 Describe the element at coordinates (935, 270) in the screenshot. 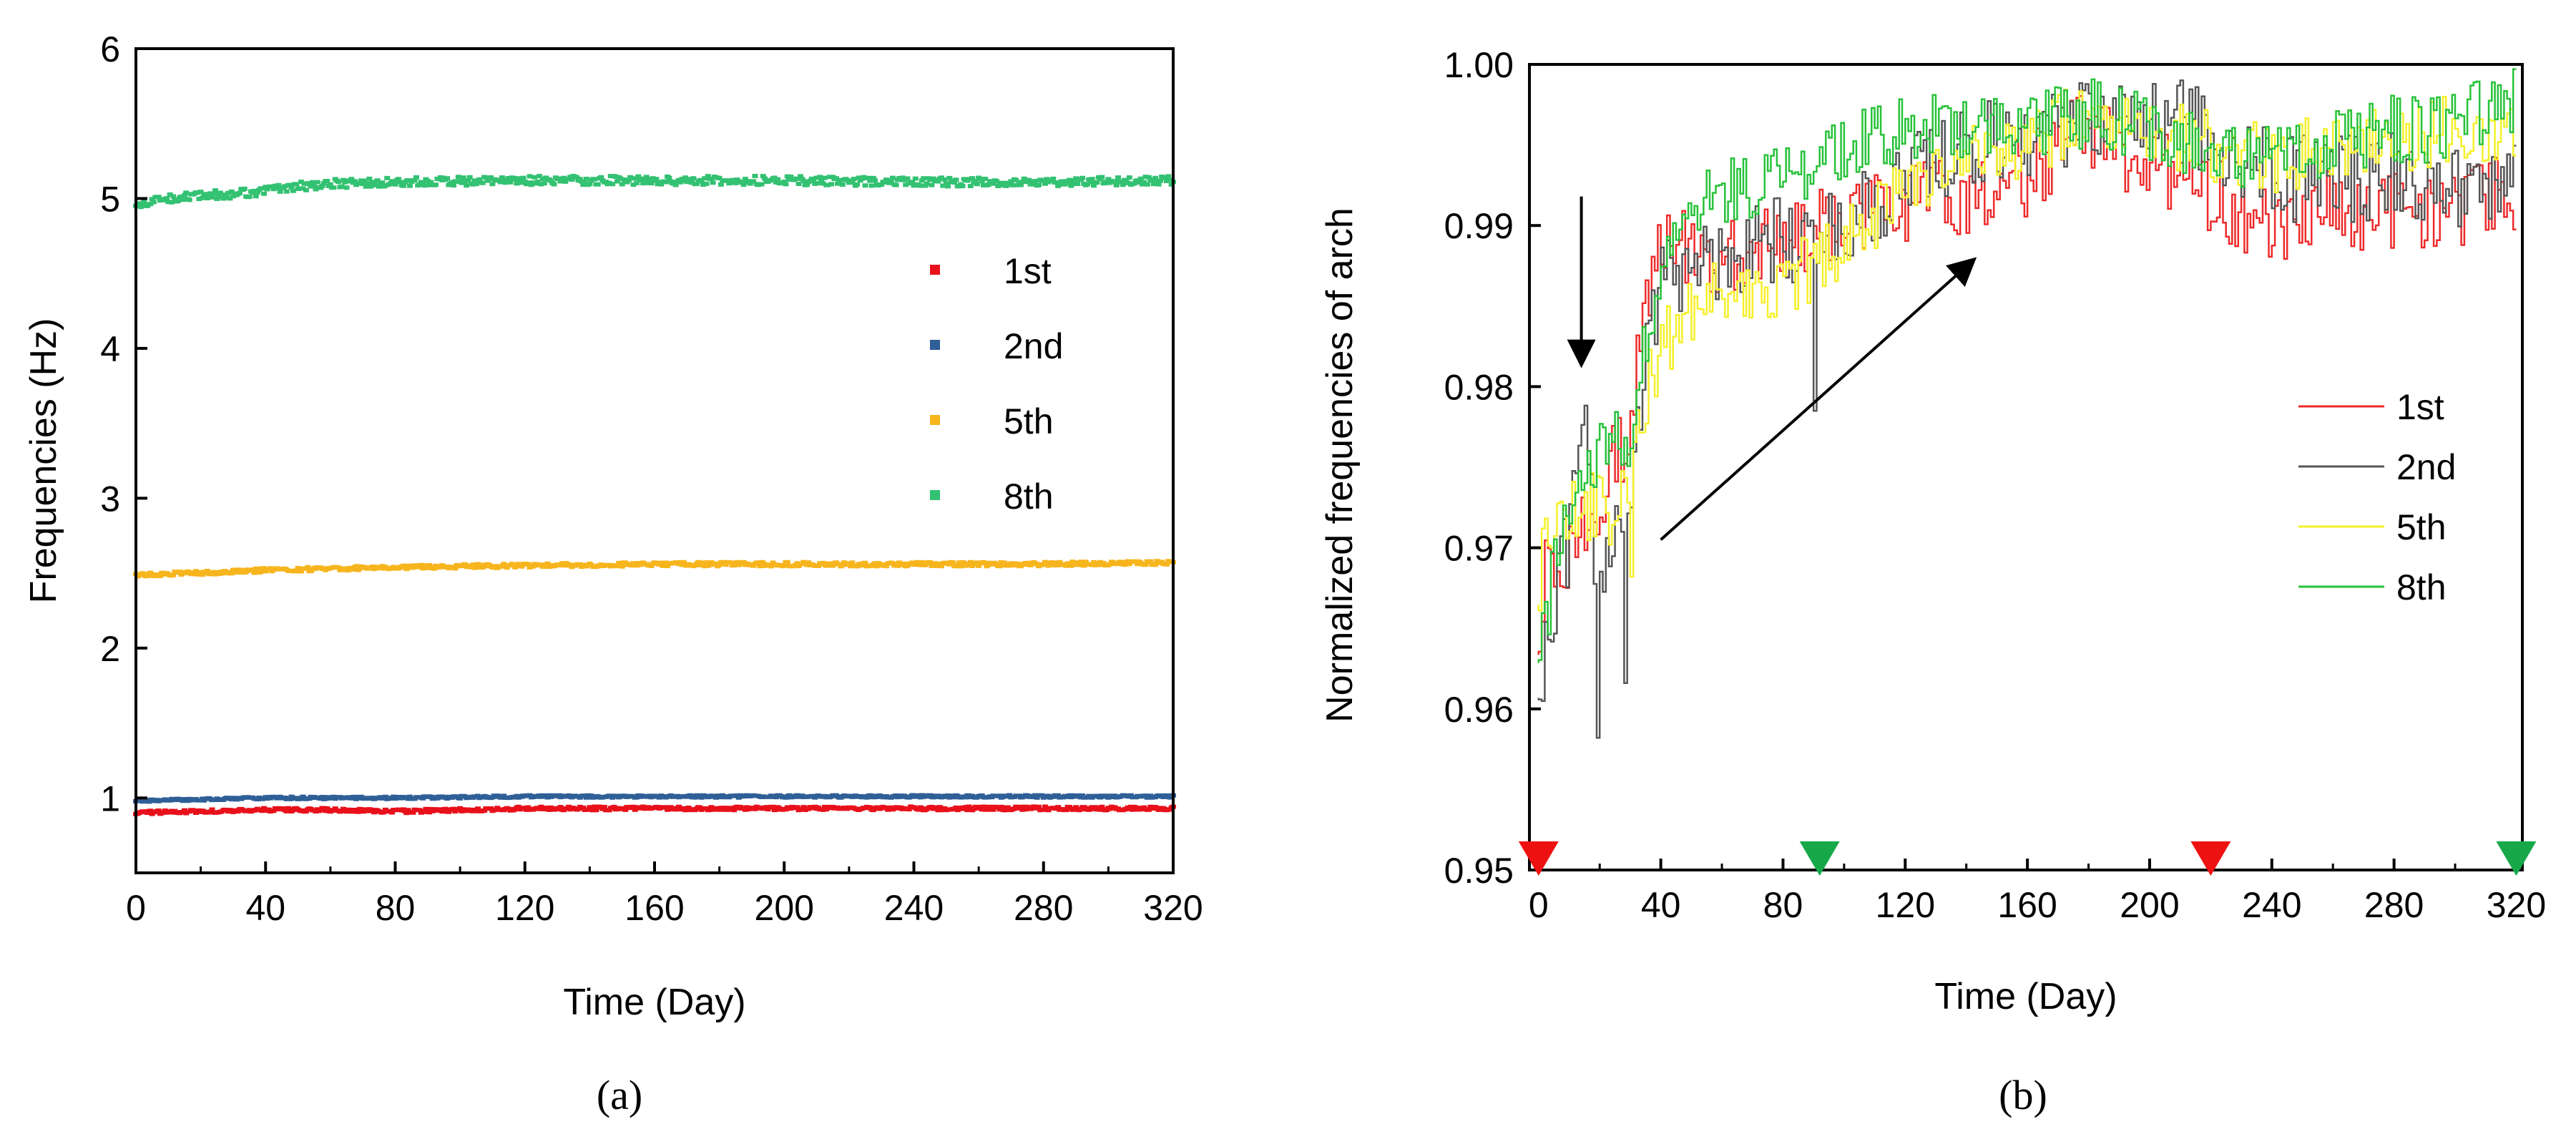

I see `legend-marker-1st` at that location.